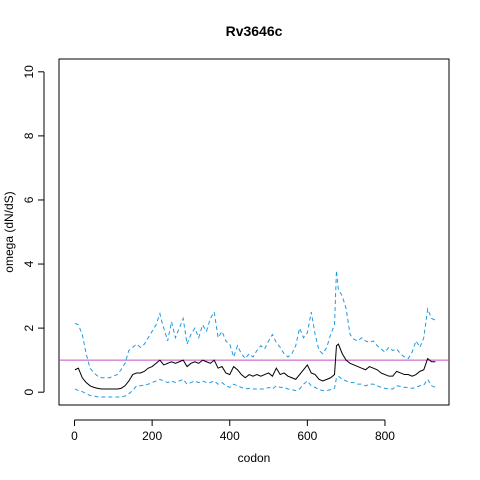 This screenshot has height=480, width=480. What do you see at coordinates (255, 366) in the screenshot?
I see `series-line-estimate` at bounding box center [255, 366].